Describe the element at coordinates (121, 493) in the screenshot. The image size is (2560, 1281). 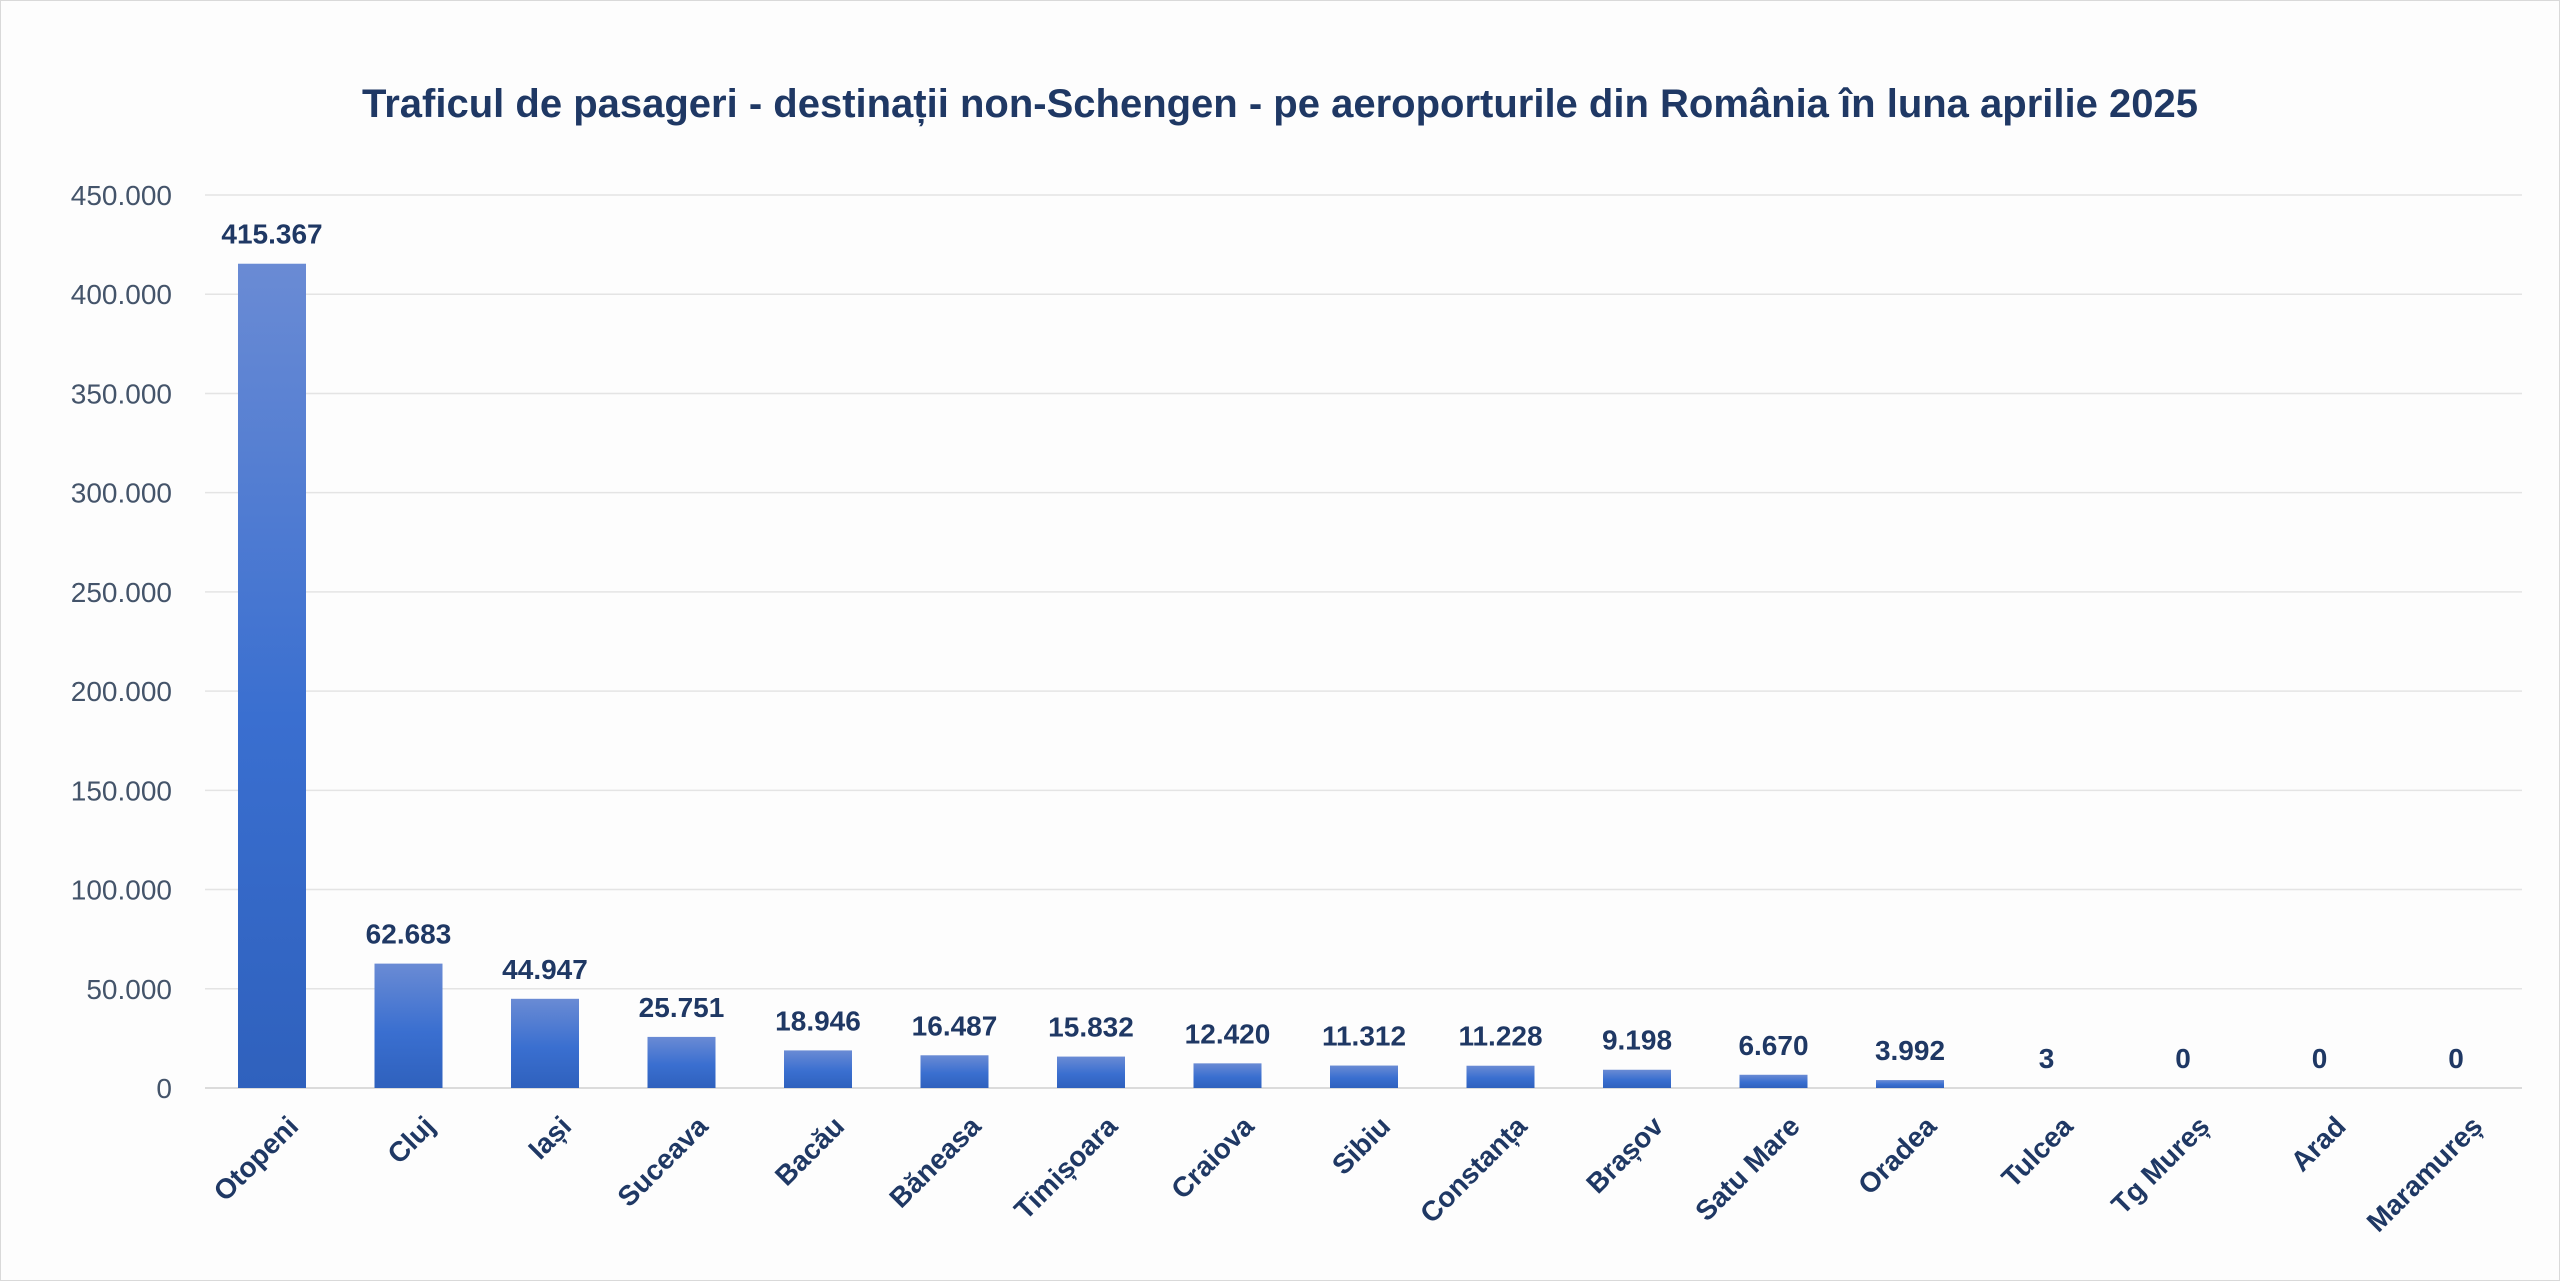
I see `y-tick-label: 300.000` at that location.